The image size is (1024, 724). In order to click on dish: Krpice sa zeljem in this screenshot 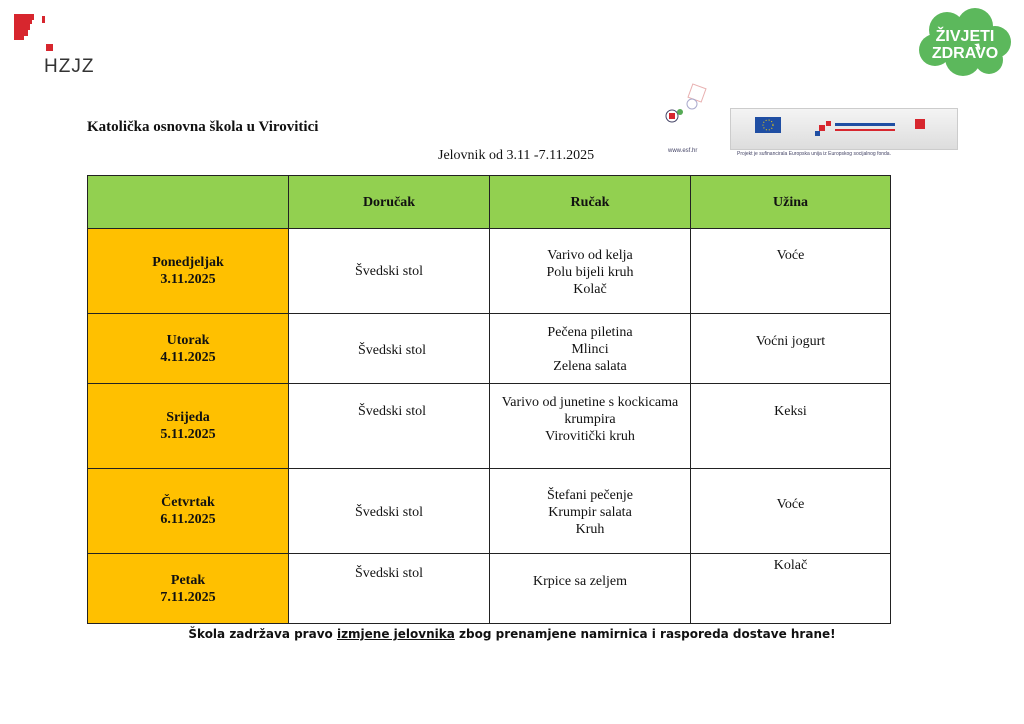, I will do `click(580, 581)`.